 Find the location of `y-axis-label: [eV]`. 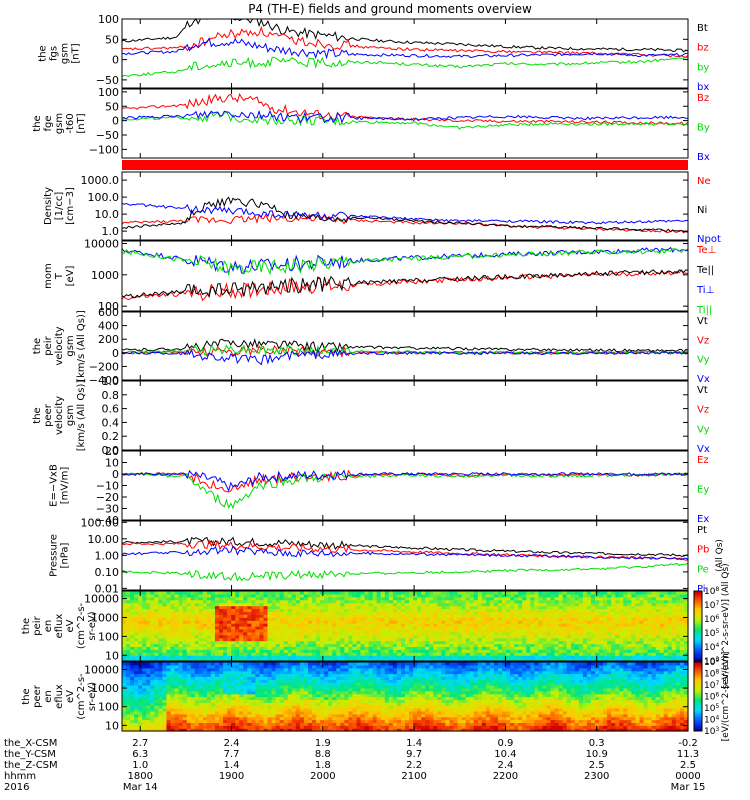

y-axis-label: [eV] is located at coordinates (70, 276).